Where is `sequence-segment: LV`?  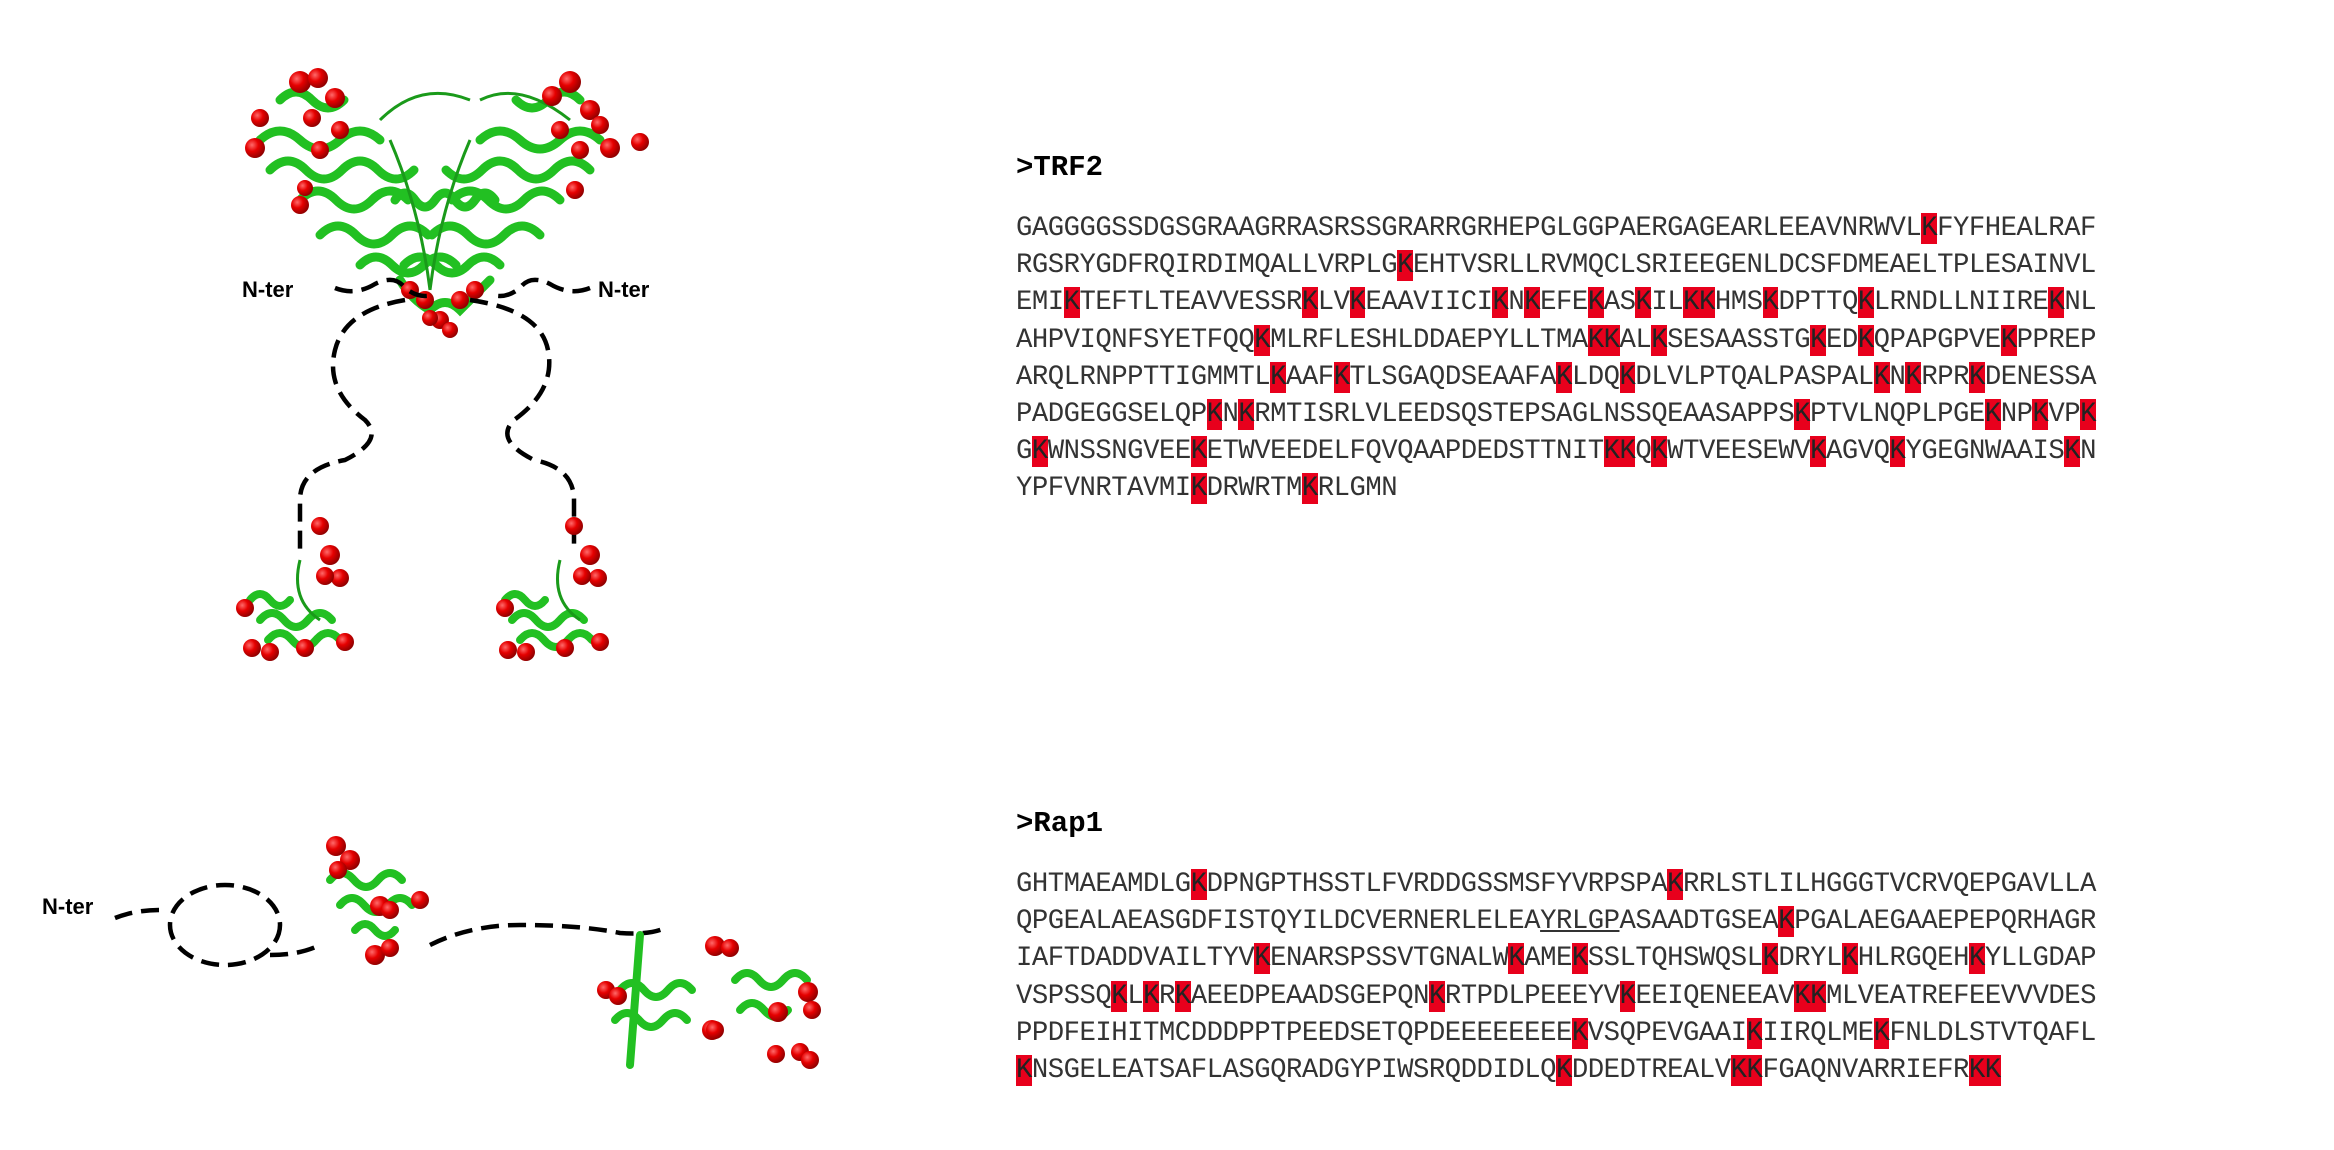 sequence-segment: LV is located at coordinates (1333, 303).